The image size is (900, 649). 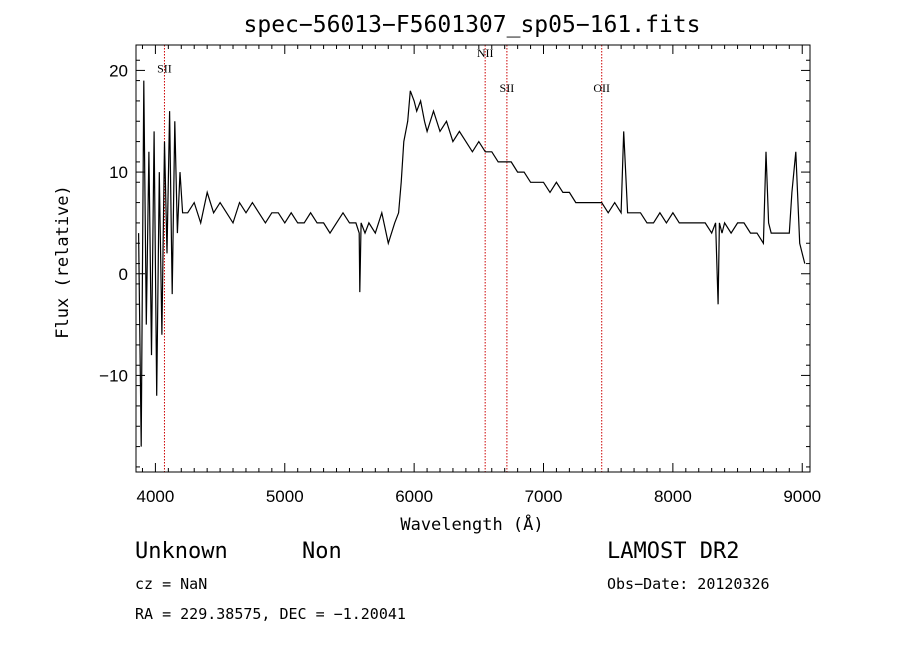 I want to click on x-axis-label: Wavelength (Å), so click(x=471, y=524).